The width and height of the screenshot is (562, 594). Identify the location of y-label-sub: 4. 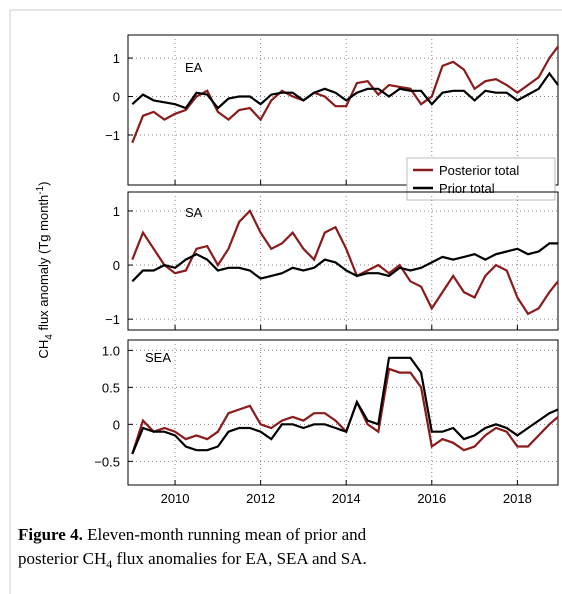
(49, 337).